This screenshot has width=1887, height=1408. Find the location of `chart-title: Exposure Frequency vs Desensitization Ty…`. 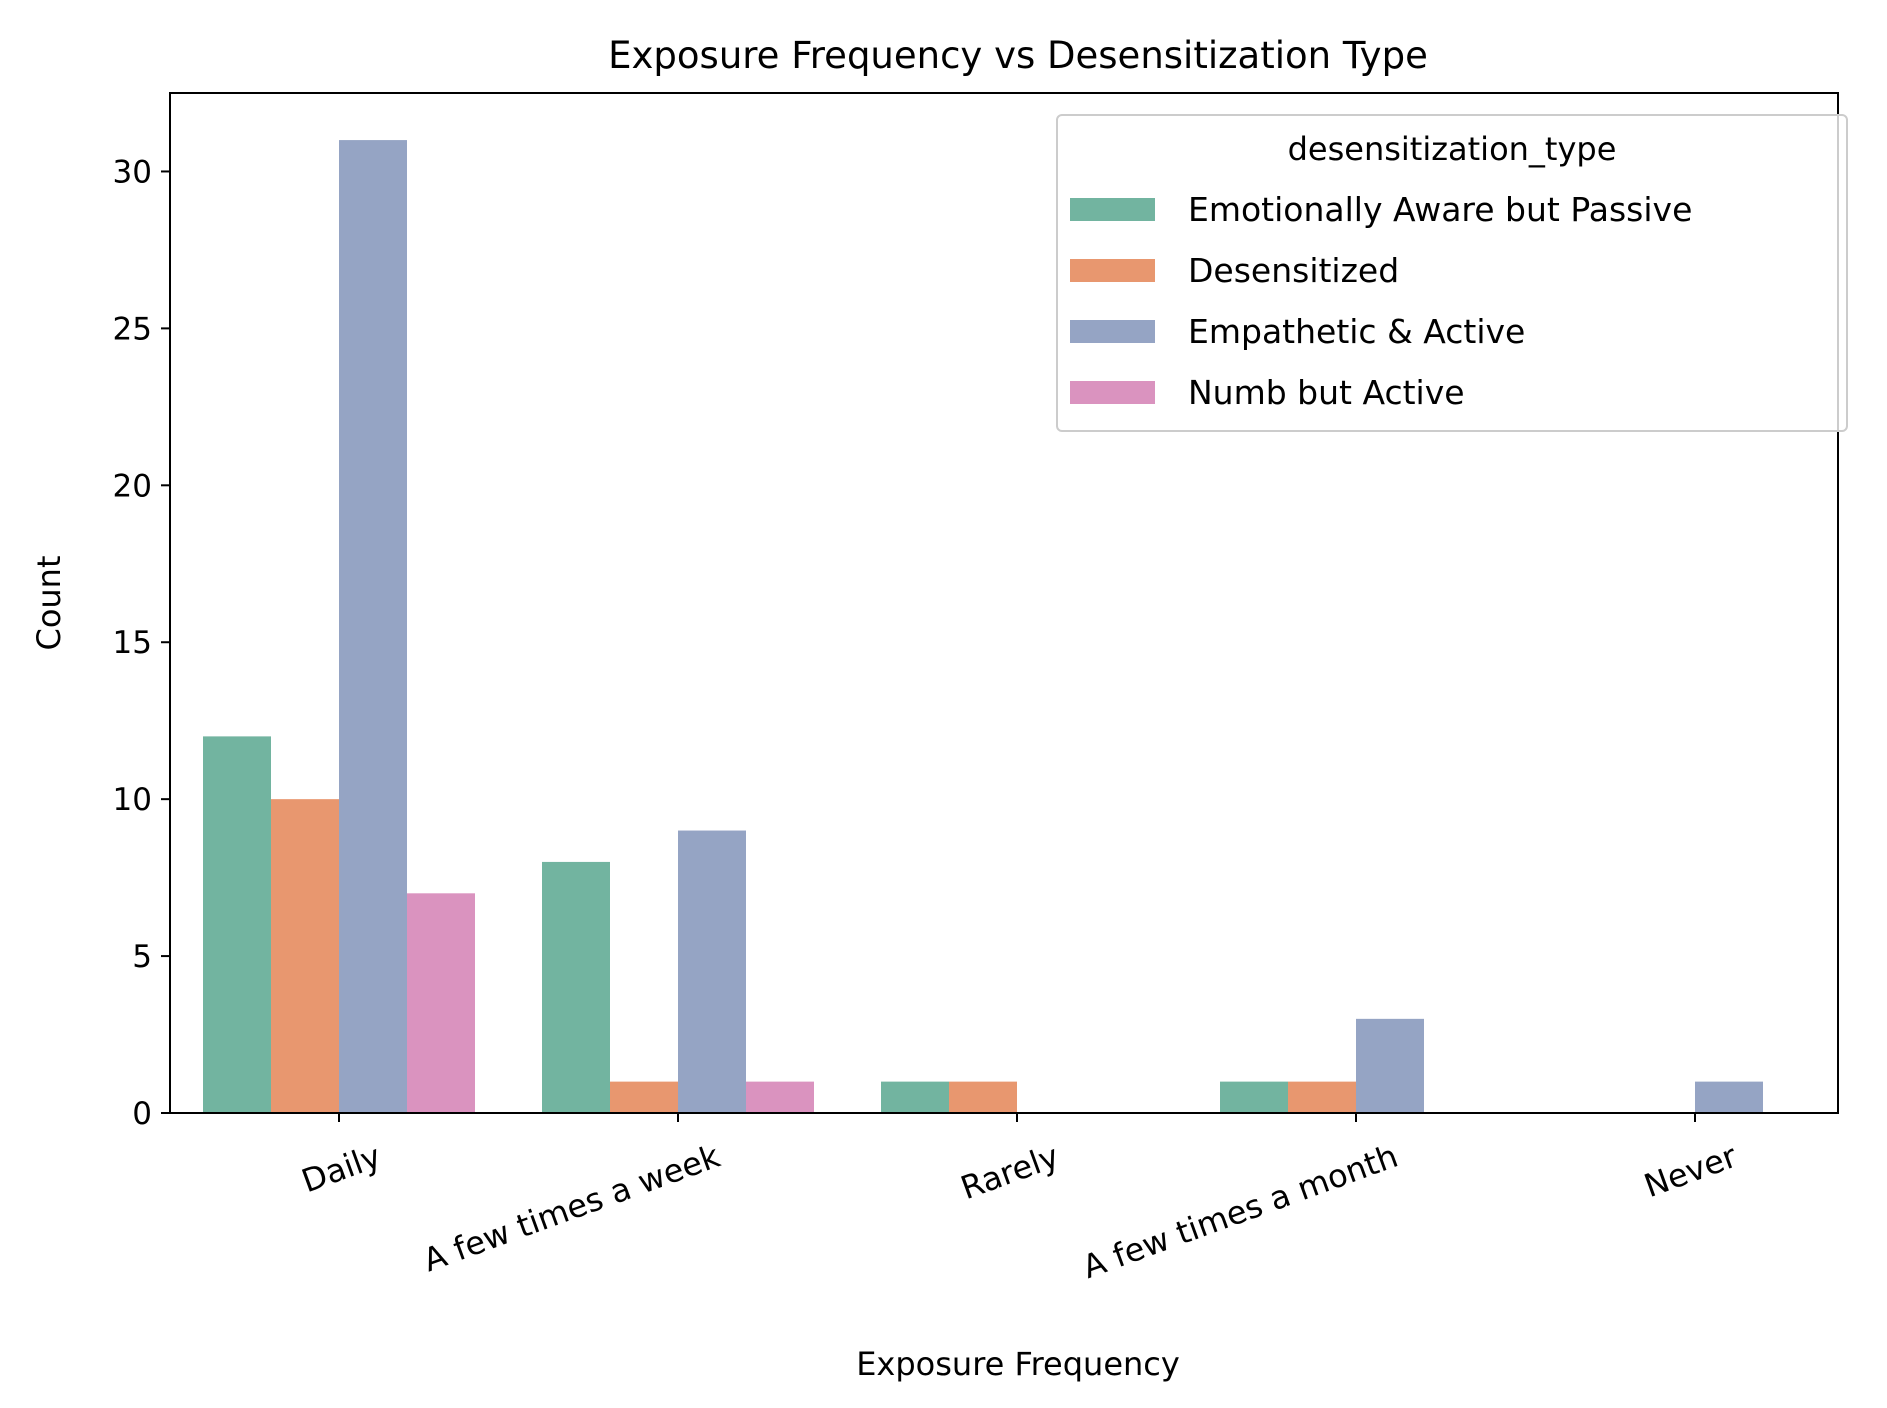

chart-title: Exposure Frequency vs Desensitization Ty… is located at coordinates (1018, 55).